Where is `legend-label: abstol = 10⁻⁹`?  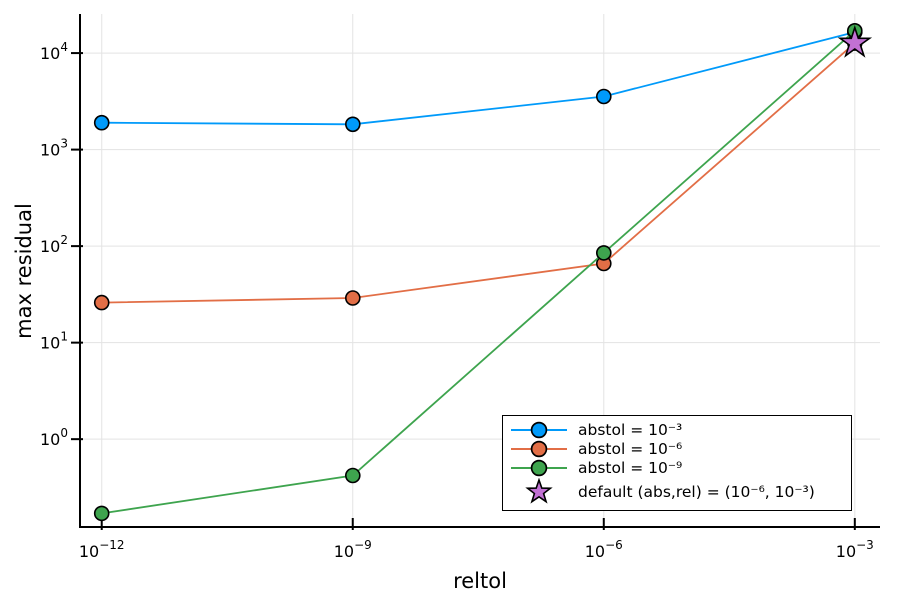
legend-label: abstol = 10⁻⁹ is located at coordinates (630, 468).